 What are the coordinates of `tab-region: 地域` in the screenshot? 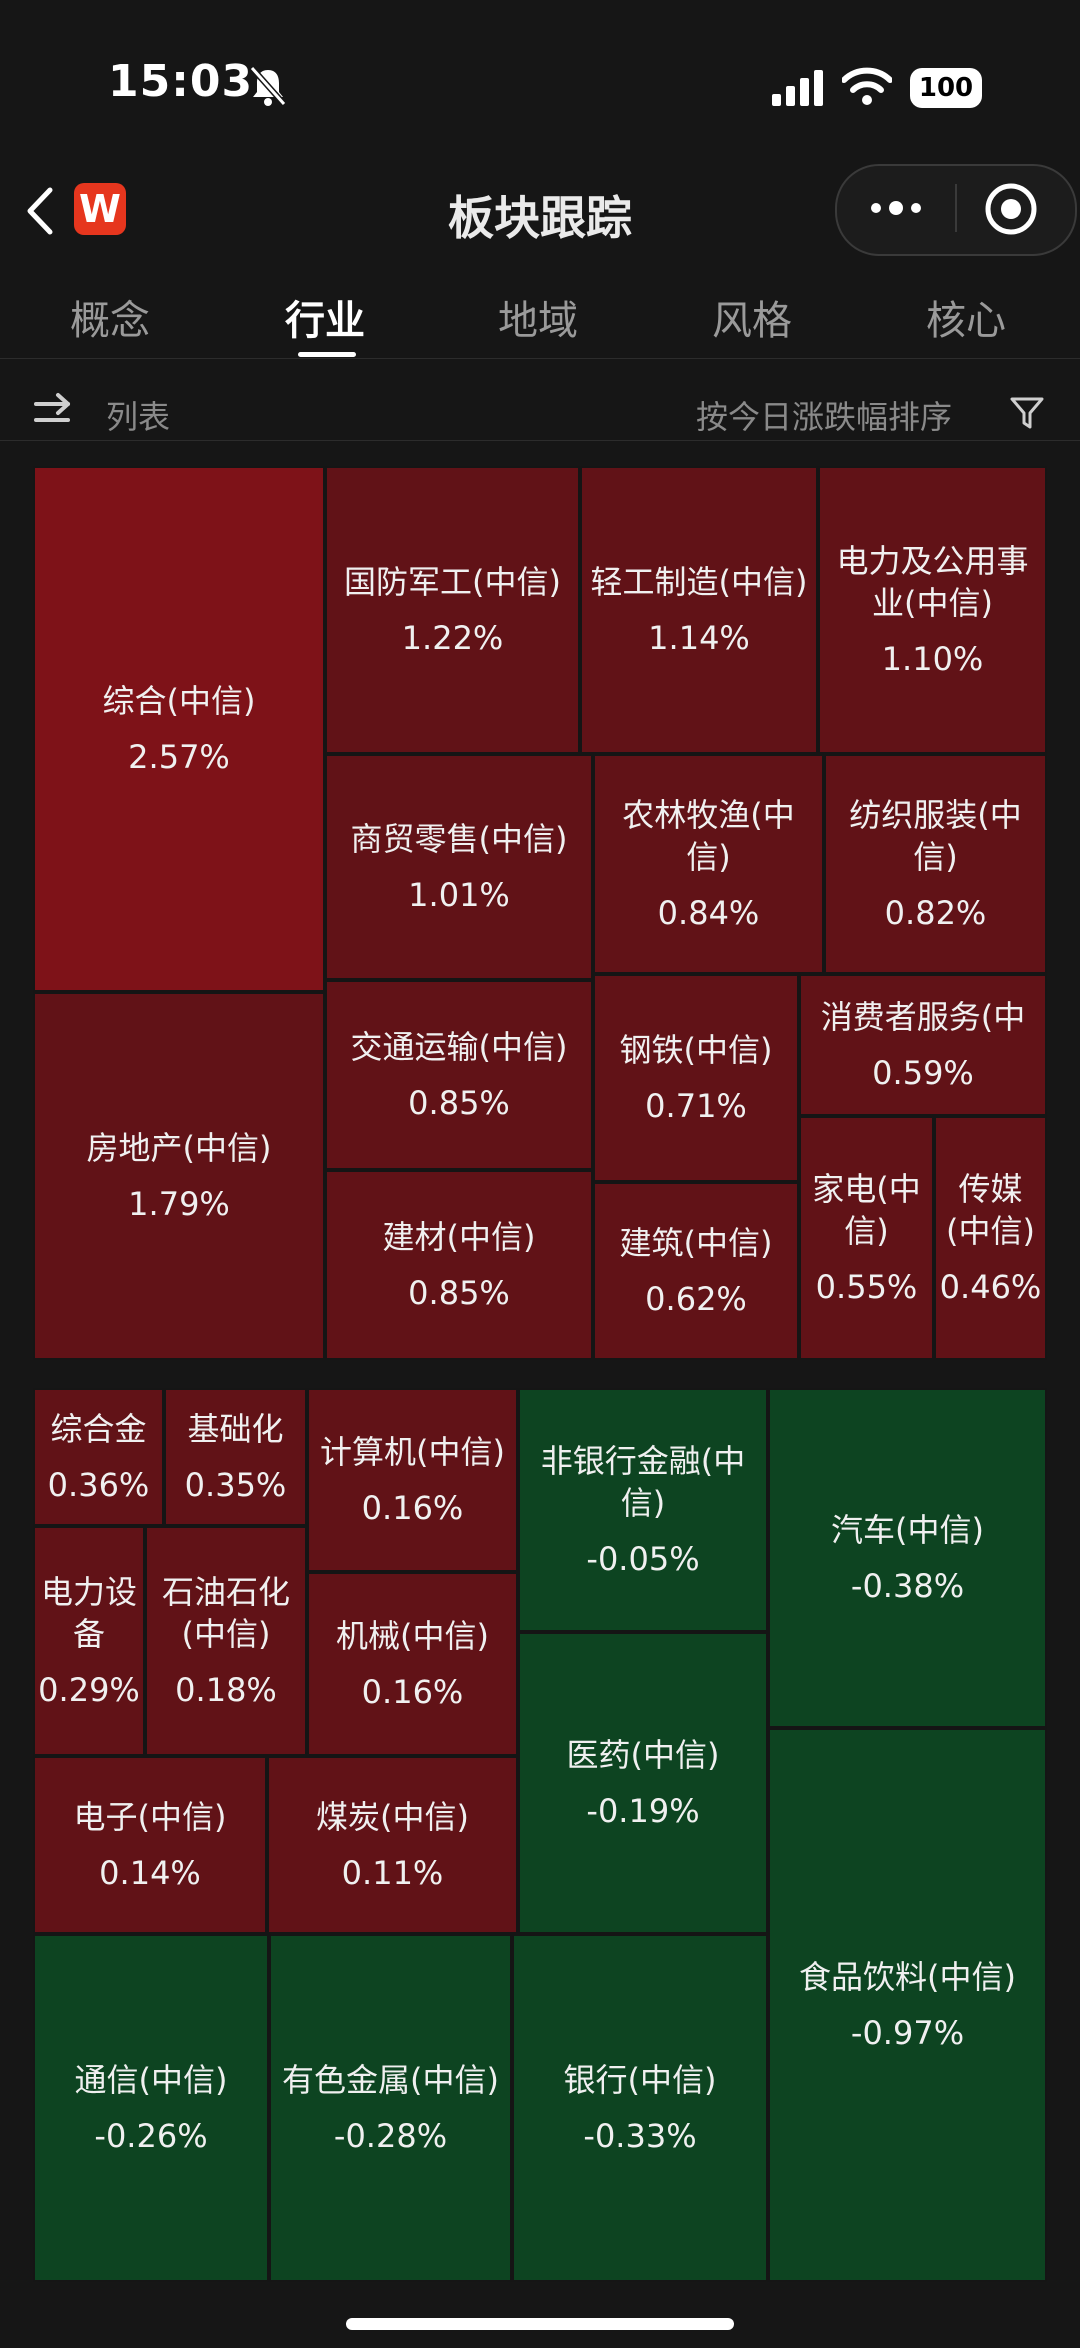 It's located at (538, 321).